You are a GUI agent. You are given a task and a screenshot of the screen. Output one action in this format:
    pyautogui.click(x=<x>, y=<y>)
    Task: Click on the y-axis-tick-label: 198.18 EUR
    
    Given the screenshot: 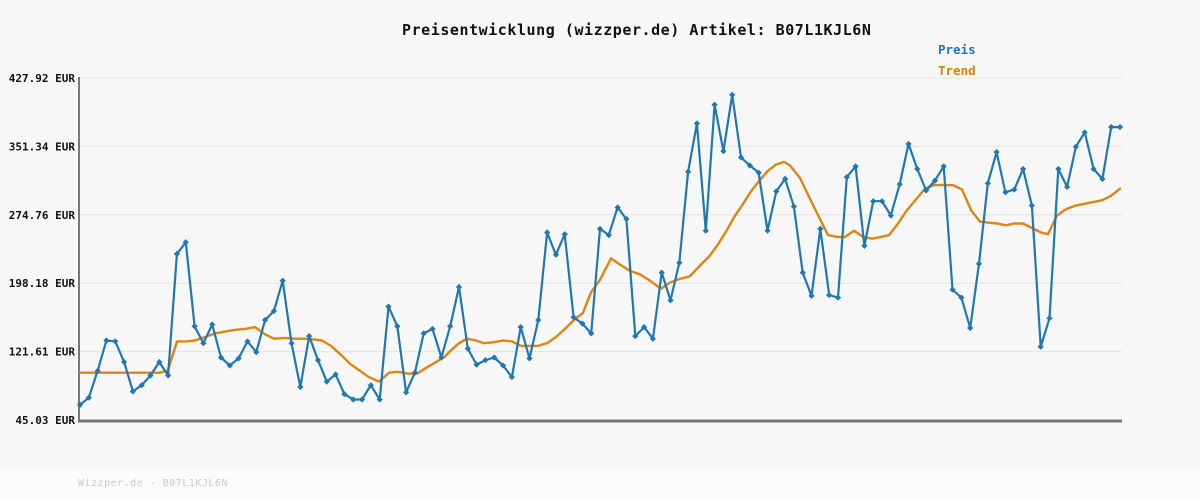 What is the action you would take?
    pyautogui.click(x=42, y=283)
    